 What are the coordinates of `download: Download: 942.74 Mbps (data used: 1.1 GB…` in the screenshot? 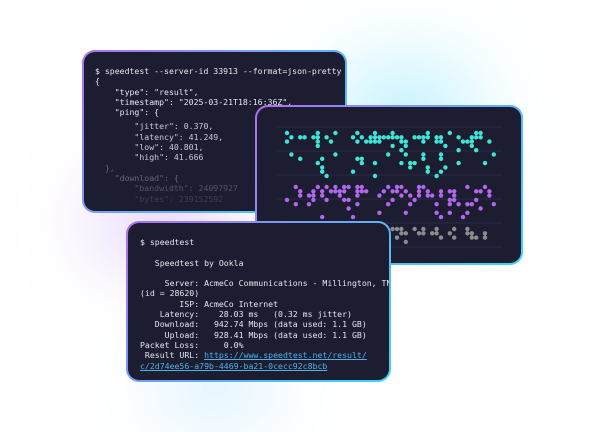 It's located at (253, 324).